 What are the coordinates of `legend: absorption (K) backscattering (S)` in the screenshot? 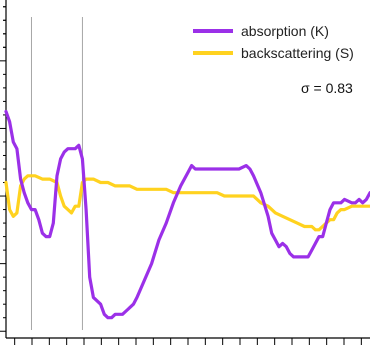 It's located at (273, 42).